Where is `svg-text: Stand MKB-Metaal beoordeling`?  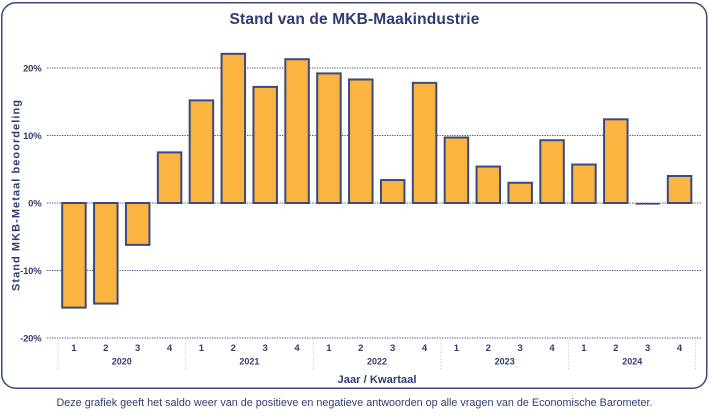 svg-text: Stand MKB-Metaal beoordeling is located at coordinates (17, 195).